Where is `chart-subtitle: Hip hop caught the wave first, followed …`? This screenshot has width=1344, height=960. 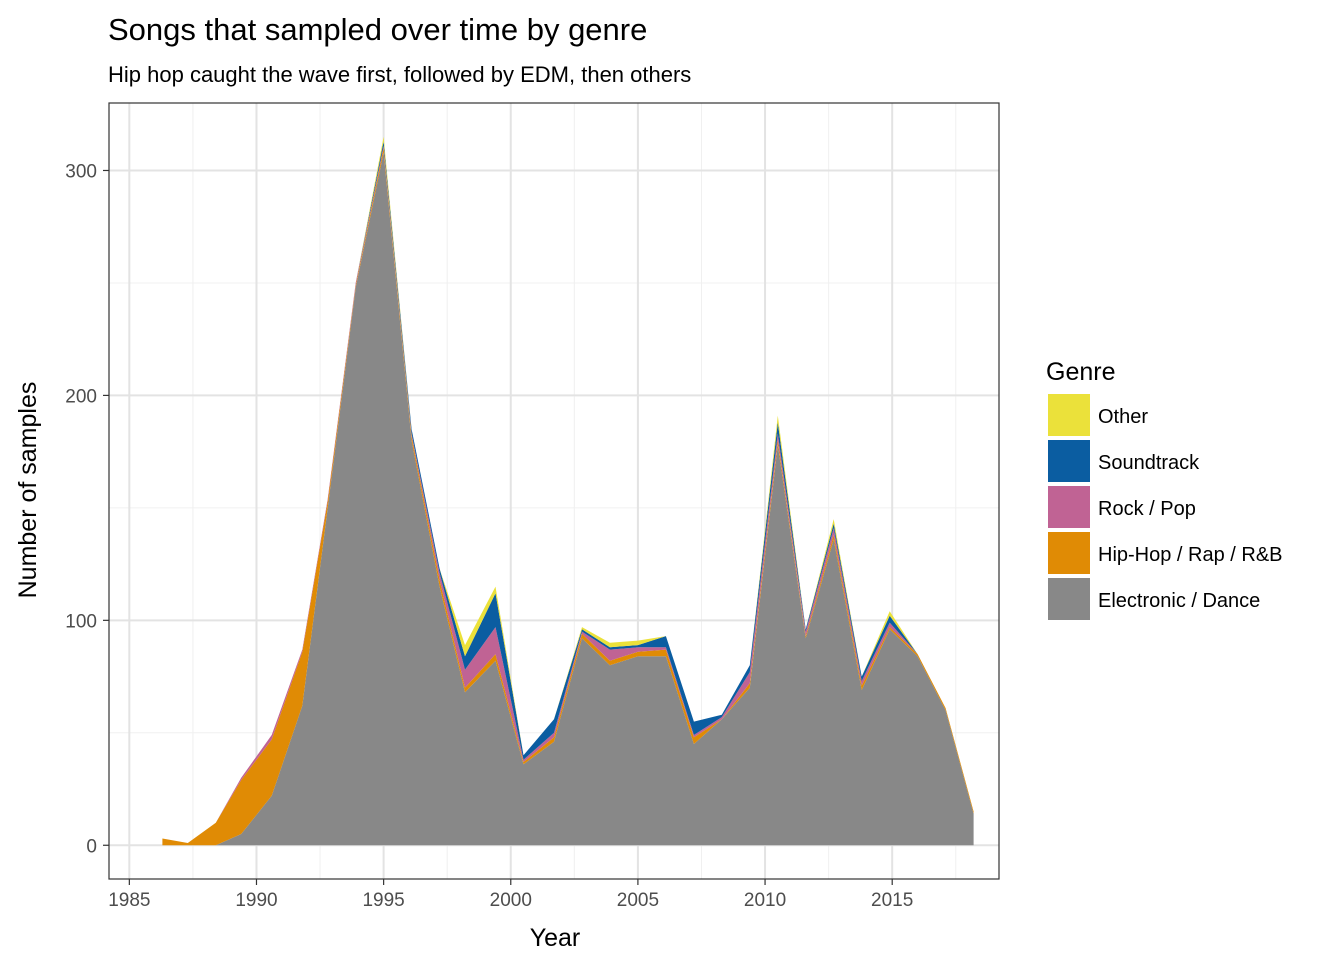 chart-subtitle: Hip hop caught the wave first, followed … is located at coordinates (399, 74).